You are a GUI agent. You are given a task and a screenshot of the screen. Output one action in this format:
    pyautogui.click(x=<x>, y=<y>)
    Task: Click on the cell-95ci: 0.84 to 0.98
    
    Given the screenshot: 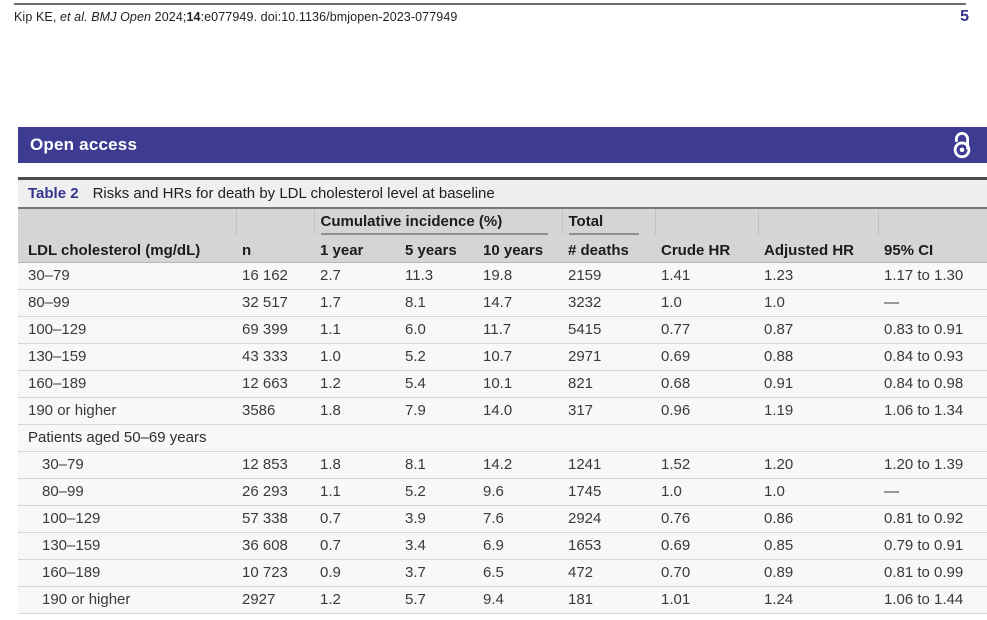 What is the action you would take?
    pyautogui.click(x=932, y=384)
    